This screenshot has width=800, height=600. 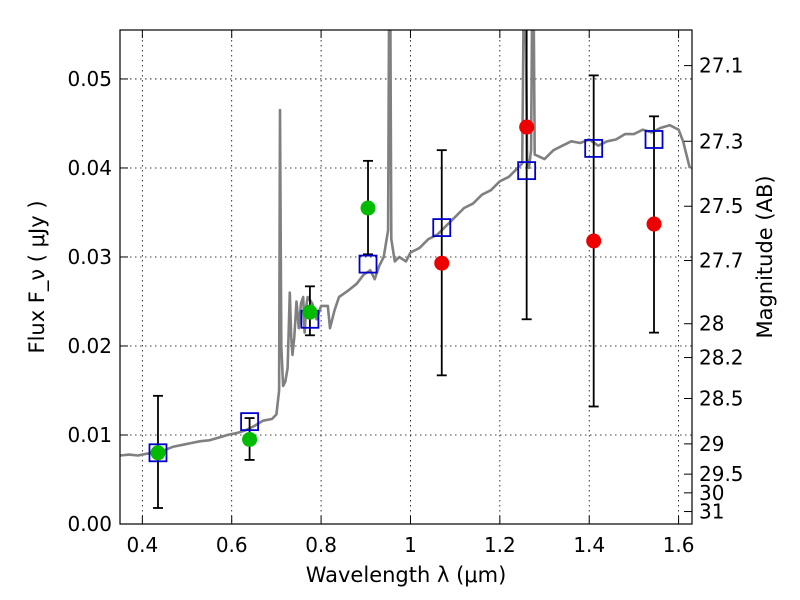 What do you see at coordinates (89, 79) in the screenshot?
I see `y-tick-label: 0.05` at bounding box center [89, 79].